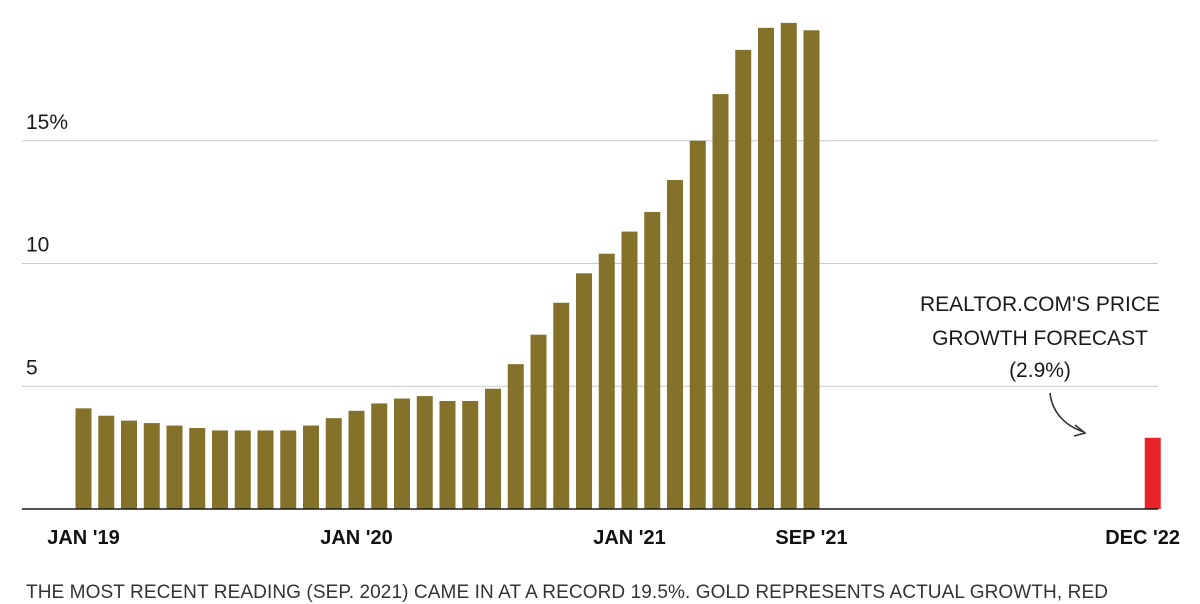  What do you see at coordinates (1080, 430) in the screenshot?
I see `annotation-arrowhead` at bounding box center [1080, 430].